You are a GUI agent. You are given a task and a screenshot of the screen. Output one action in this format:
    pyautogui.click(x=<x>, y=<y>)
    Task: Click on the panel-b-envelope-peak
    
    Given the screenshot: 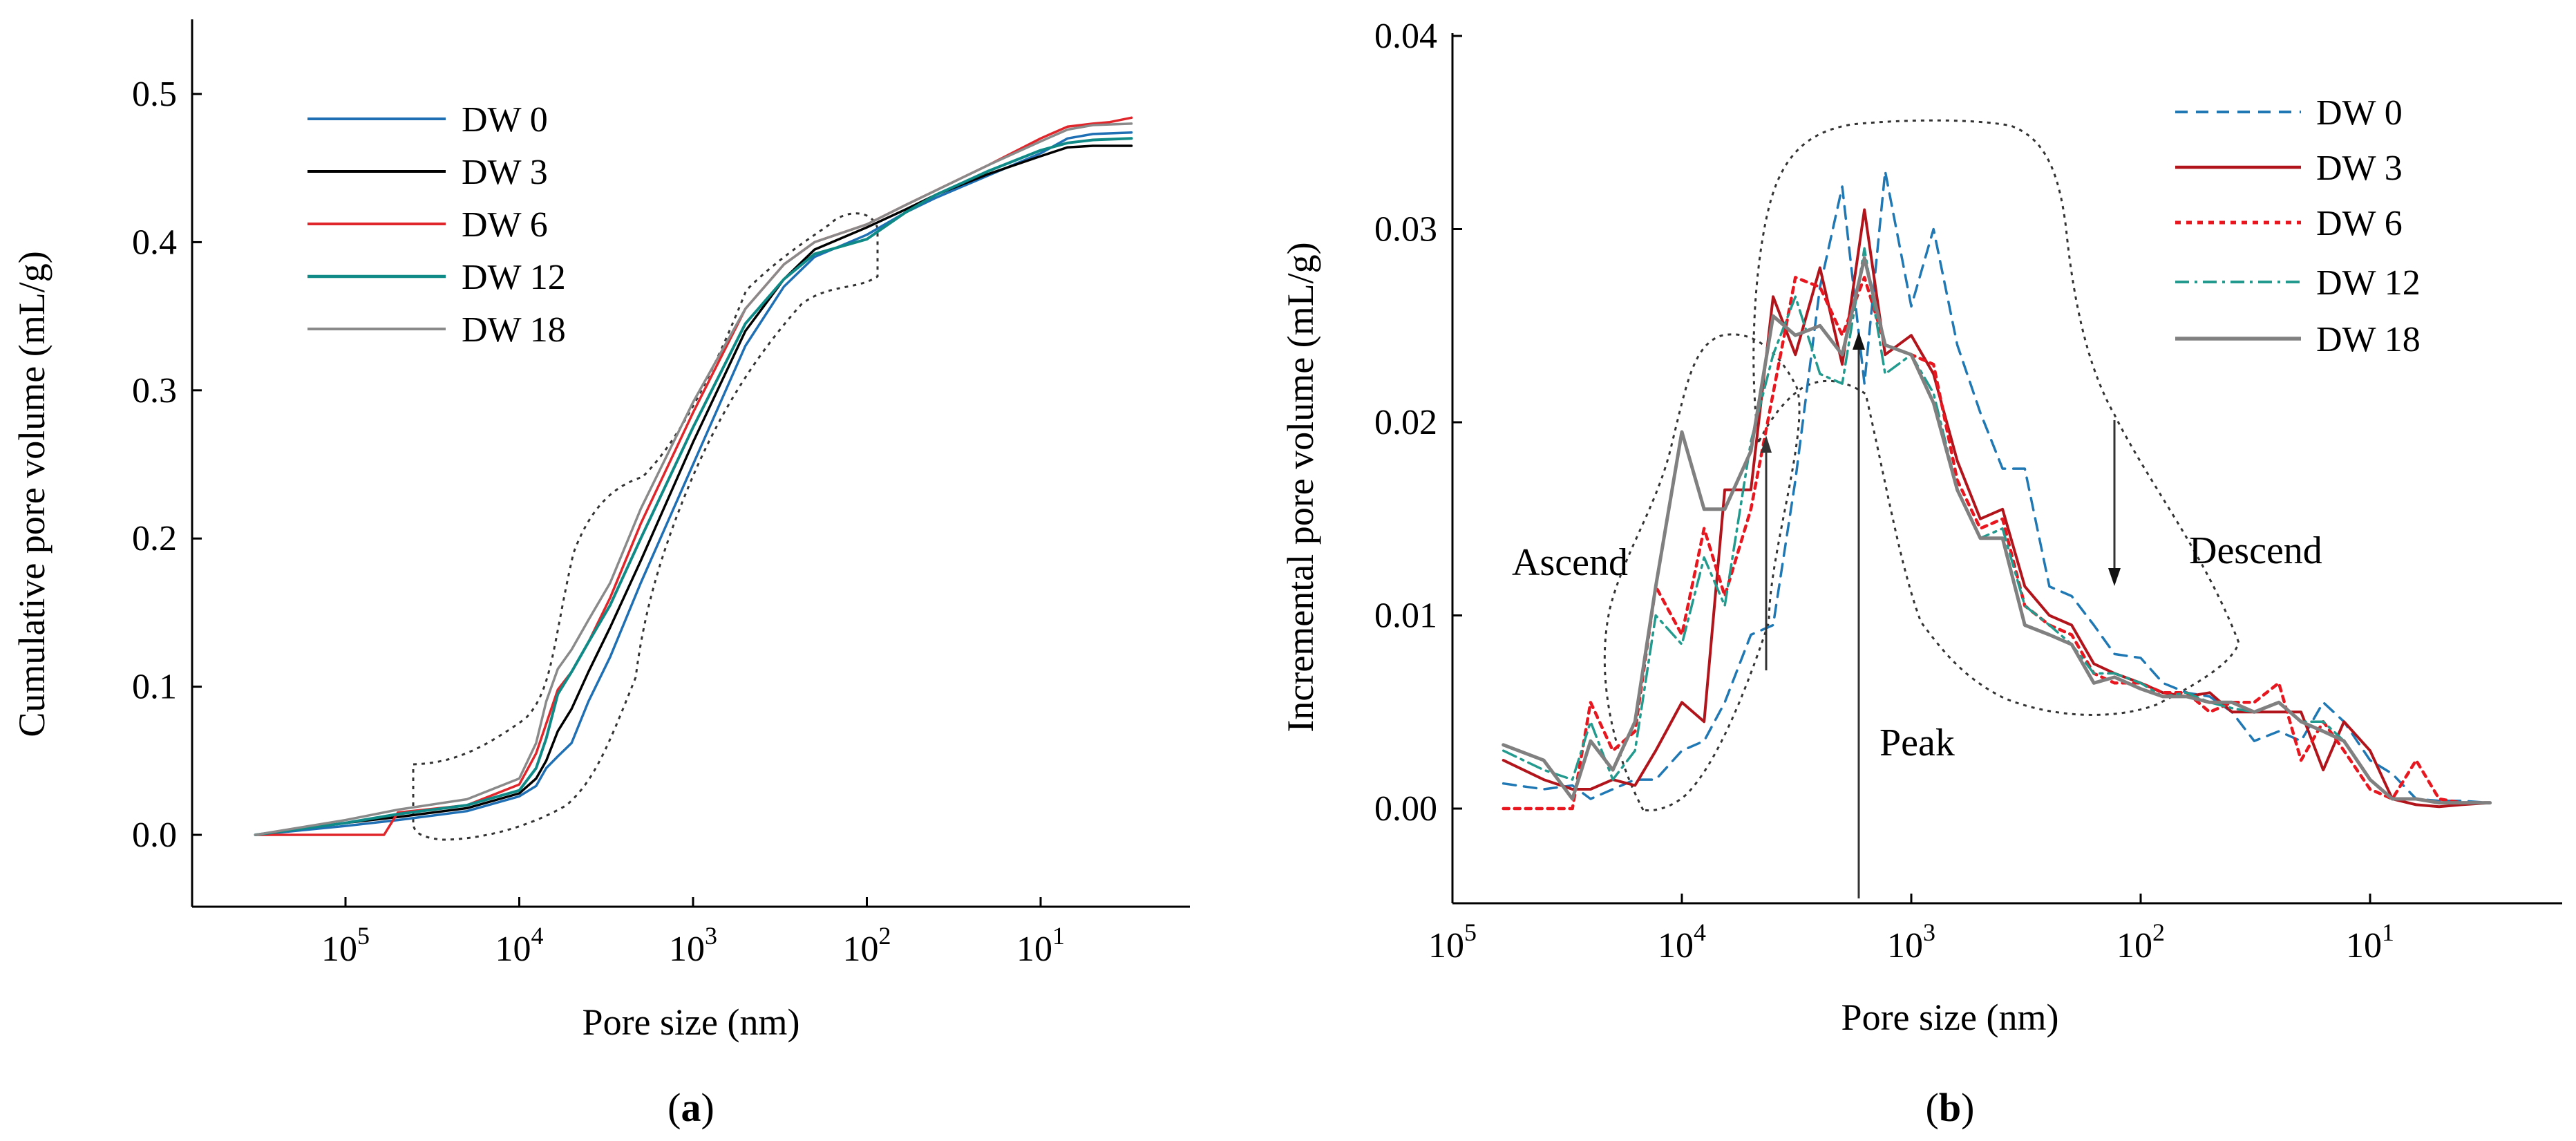 What is the action you would take?
    pyautogui.click(x=1996, y=417)
    